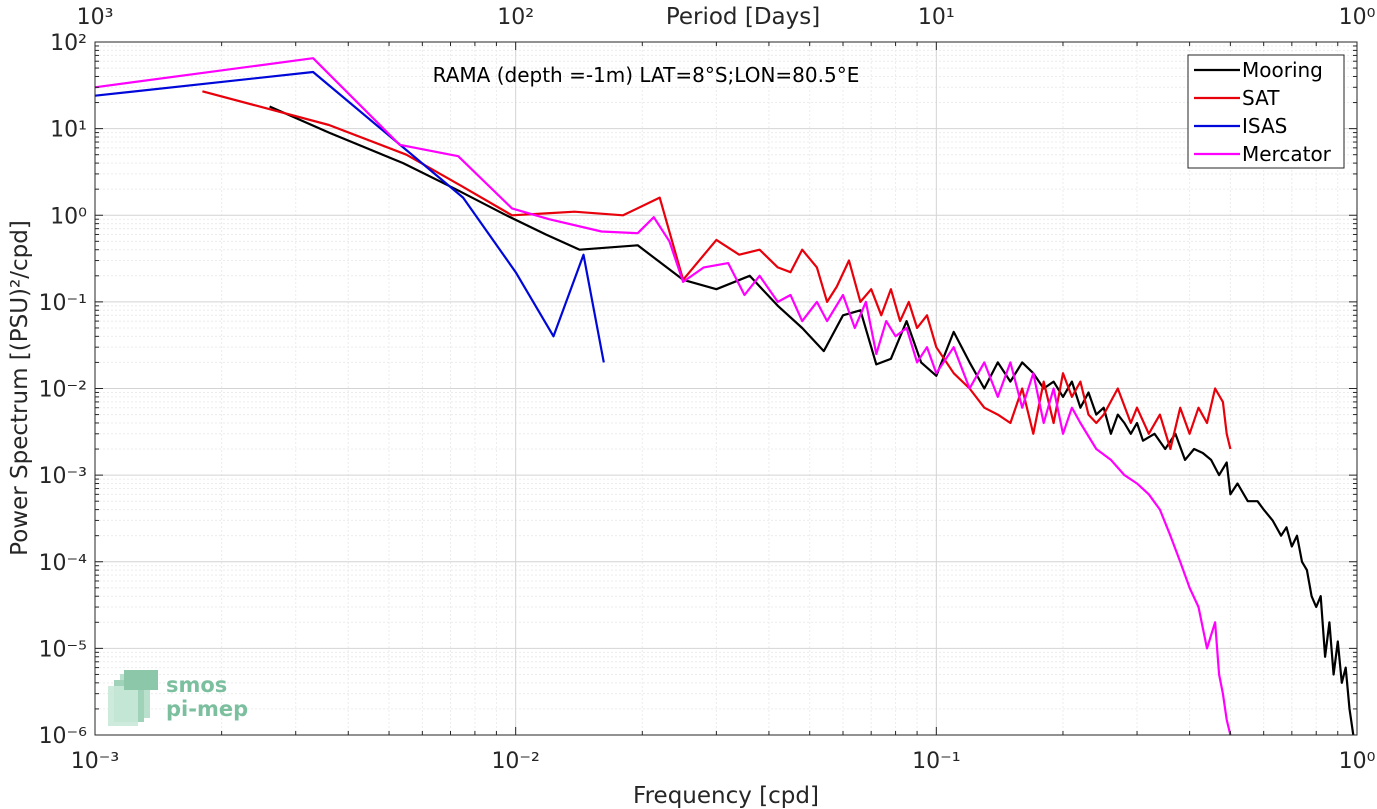  What do you see at coordinates (646, 75) in the screenshot?
I see `chart-title: RAMA (depth =-1m) LAT=8°S;LON=80.5°E` at bounding box center [646, 75].